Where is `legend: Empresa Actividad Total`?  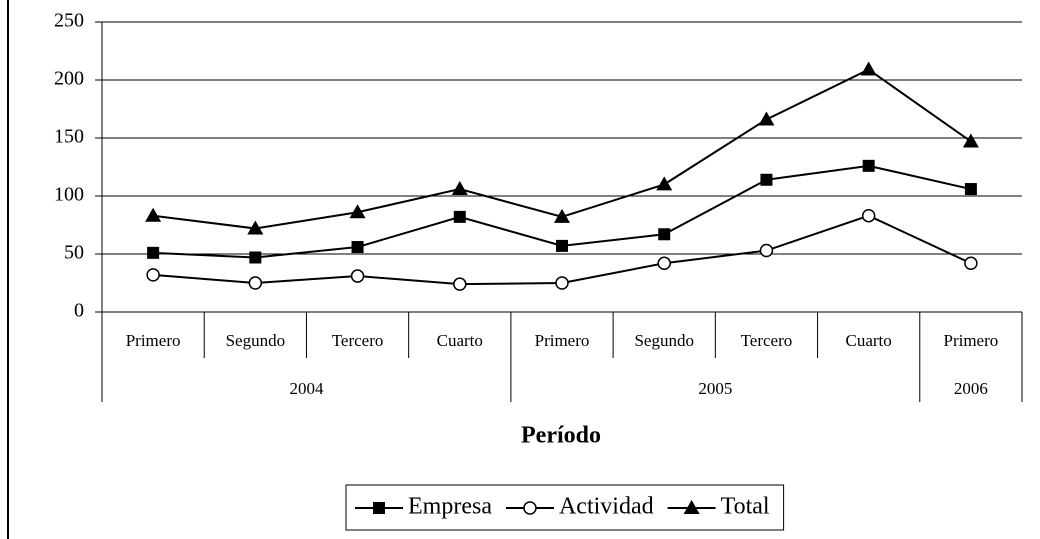
legend: Empresa Actividad Total is located at coordinates (565, 507).